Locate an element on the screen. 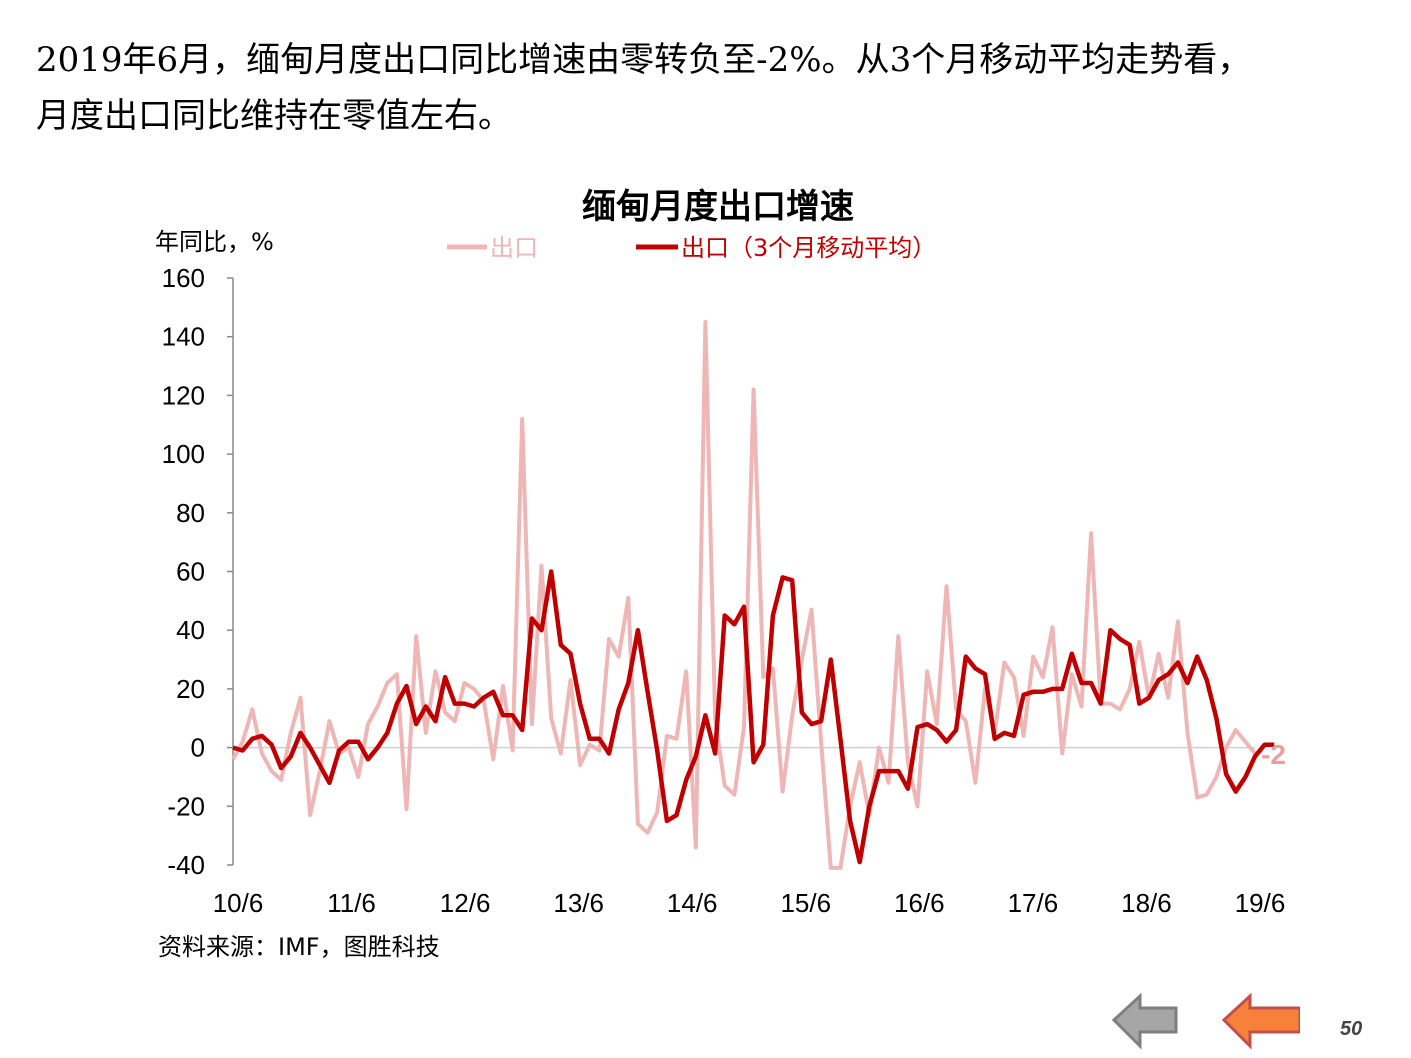 The width and height of the screenshot is (1411, 1058). x-tick-label: 16/6 is located at coordinates (919, 903).